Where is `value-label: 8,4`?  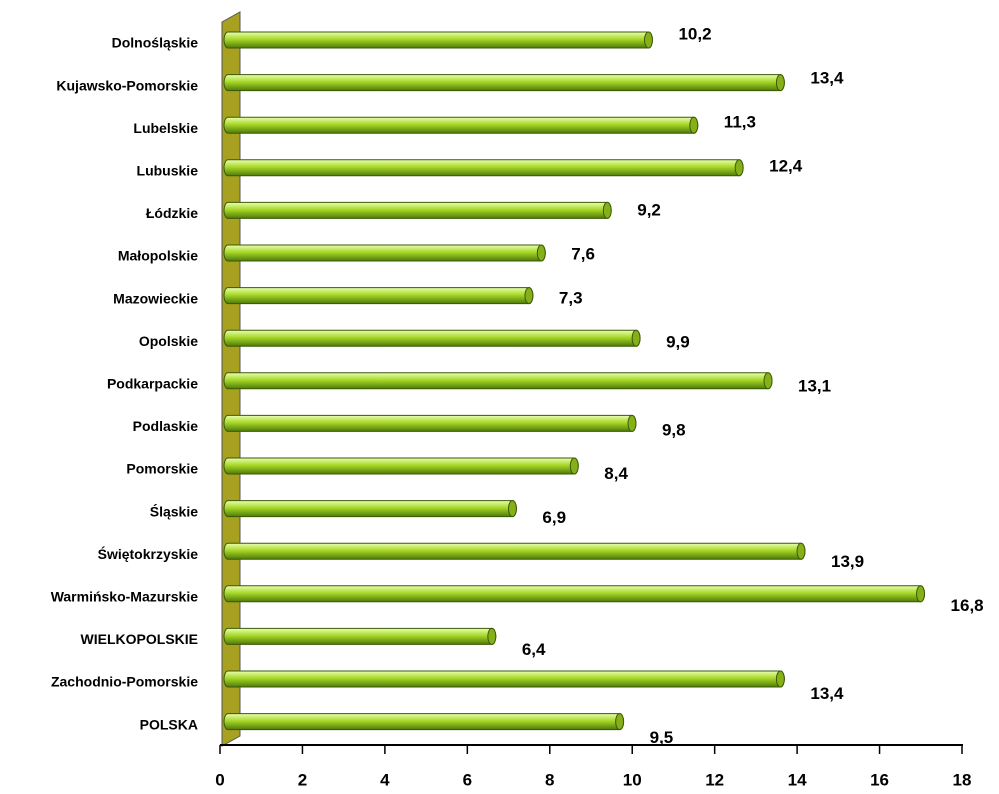
value-label: 8,4 is located at coordinates (616, 473).